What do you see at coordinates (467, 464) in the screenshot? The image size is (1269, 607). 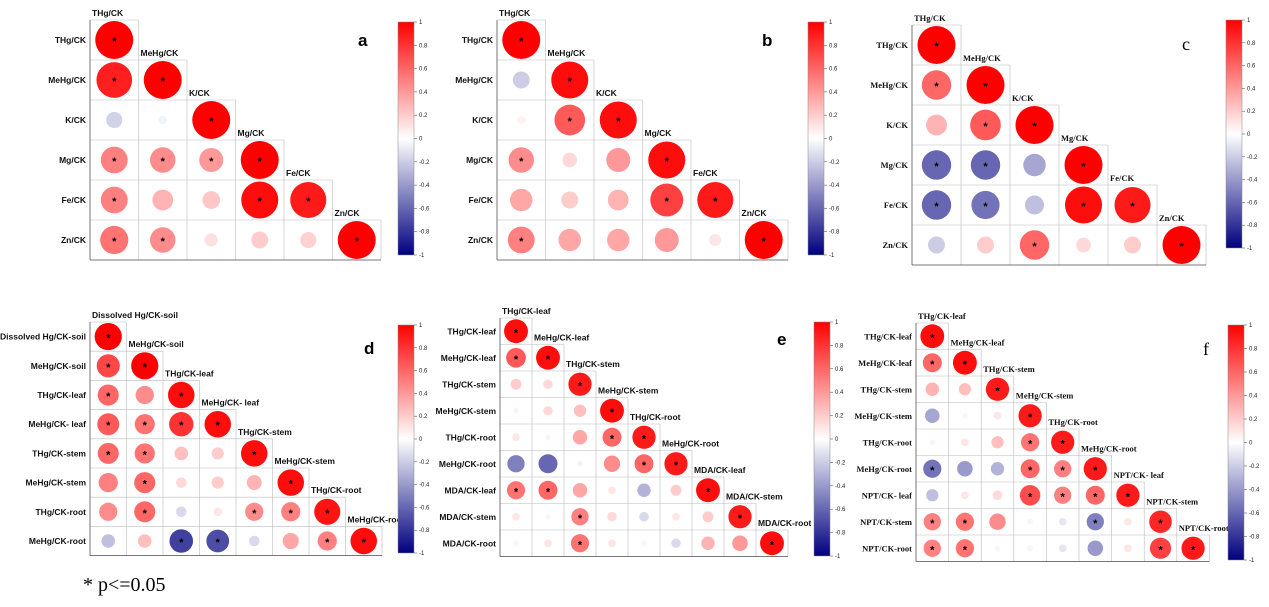 I see `row-label: MeHg/CK-root` at bounding box center [467, 464].